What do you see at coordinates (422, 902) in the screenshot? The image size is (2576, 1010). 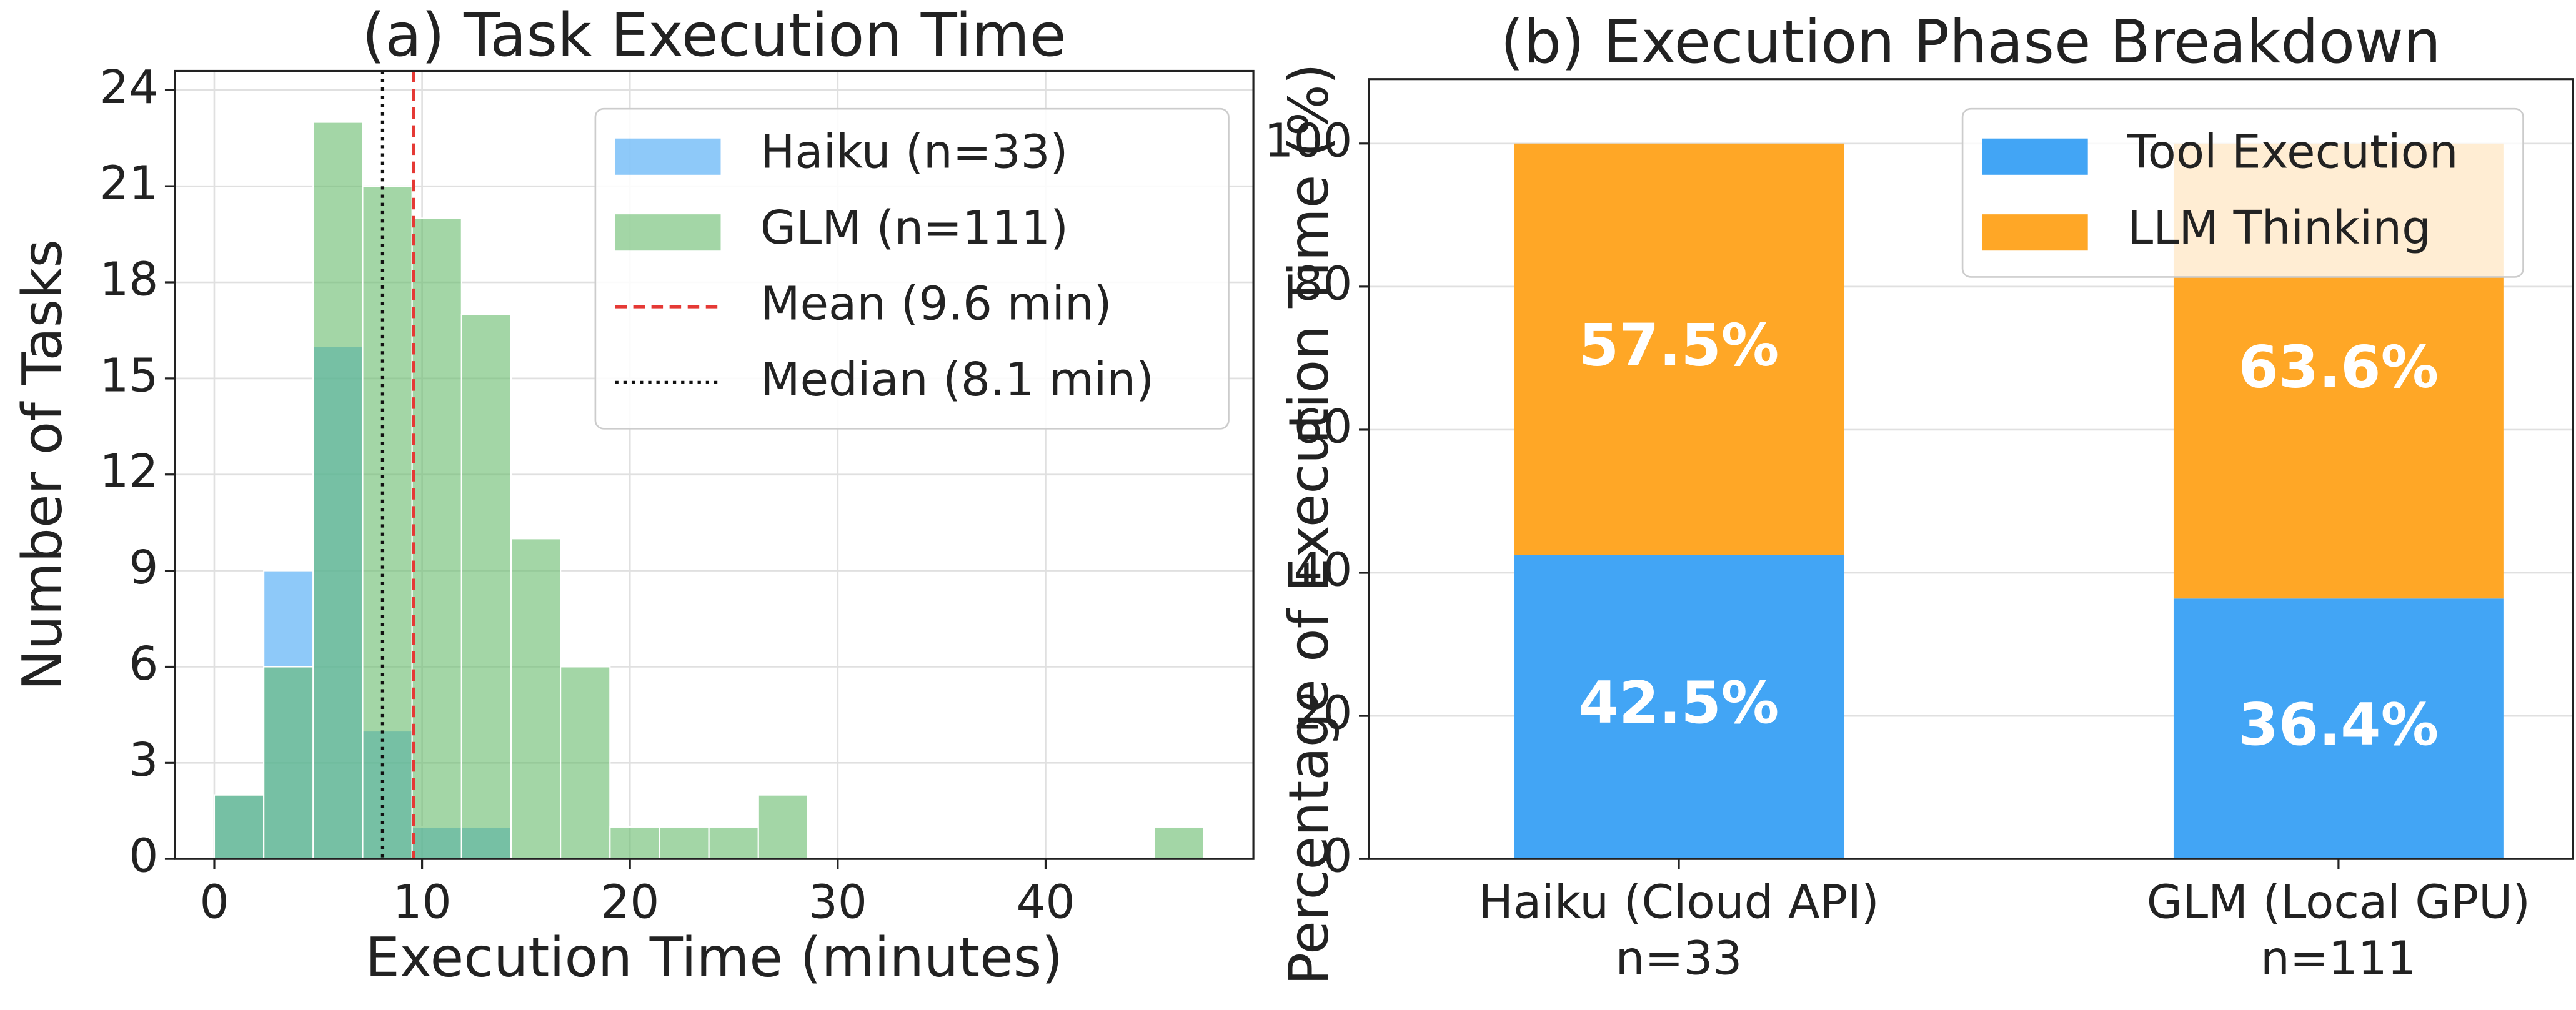 I see `x-tick-label: 10` at bounding box center [422, 902].